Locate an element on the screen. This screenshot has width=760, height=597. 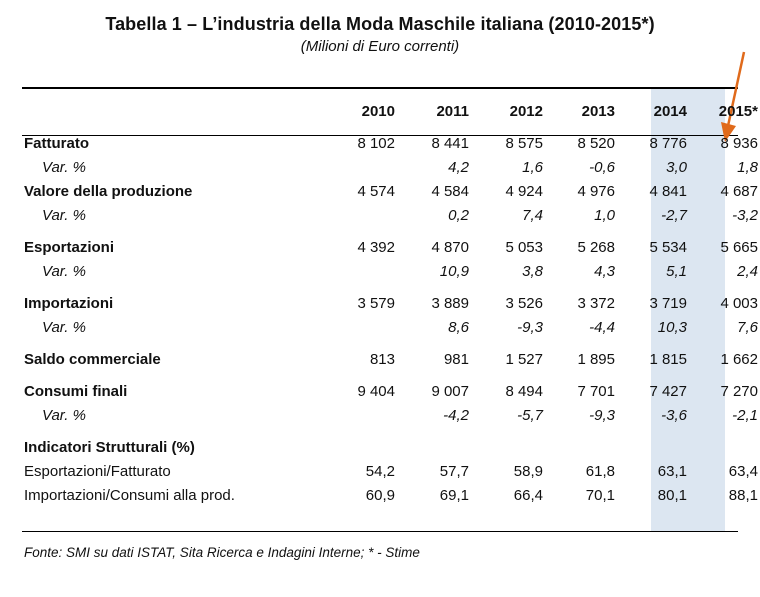
table-row-consumi-var: Var. % -4,2 -5,7 -9,3 -3,6 -2,1 is located at coordinates (391, 416).